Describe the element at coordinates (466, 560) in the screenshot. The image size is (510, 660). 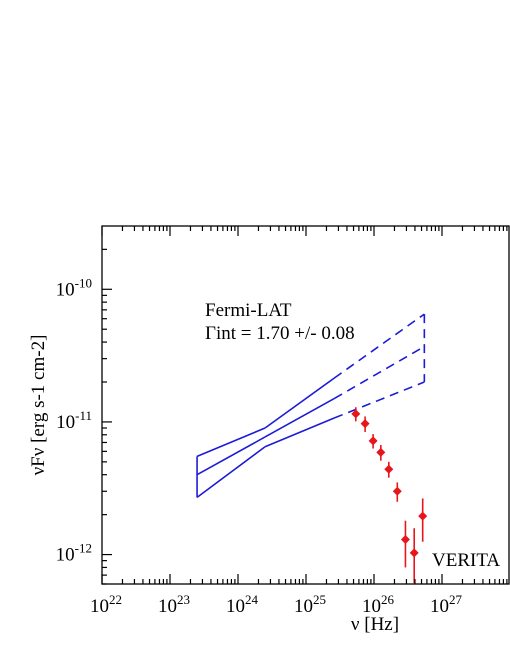
I see `veritas-label: VERITA` at that location.